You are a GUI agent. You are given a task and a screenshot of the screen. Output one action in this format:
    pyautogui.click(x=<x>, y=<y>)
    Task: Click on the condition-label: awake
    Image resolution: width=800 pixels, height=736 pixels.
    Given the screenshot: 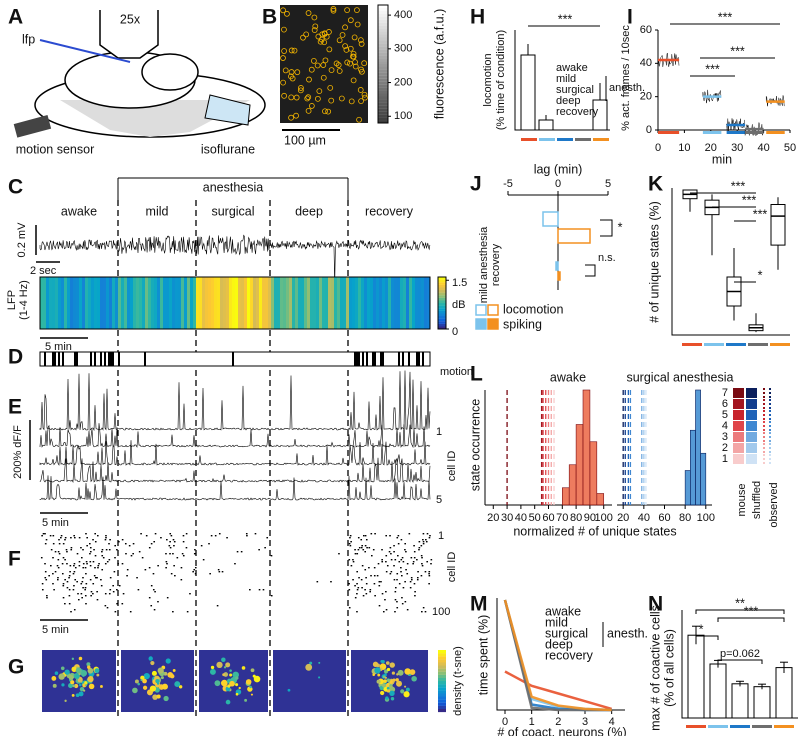 What is the action you would take?
    pyautogui.click(x=79, y=211)
    